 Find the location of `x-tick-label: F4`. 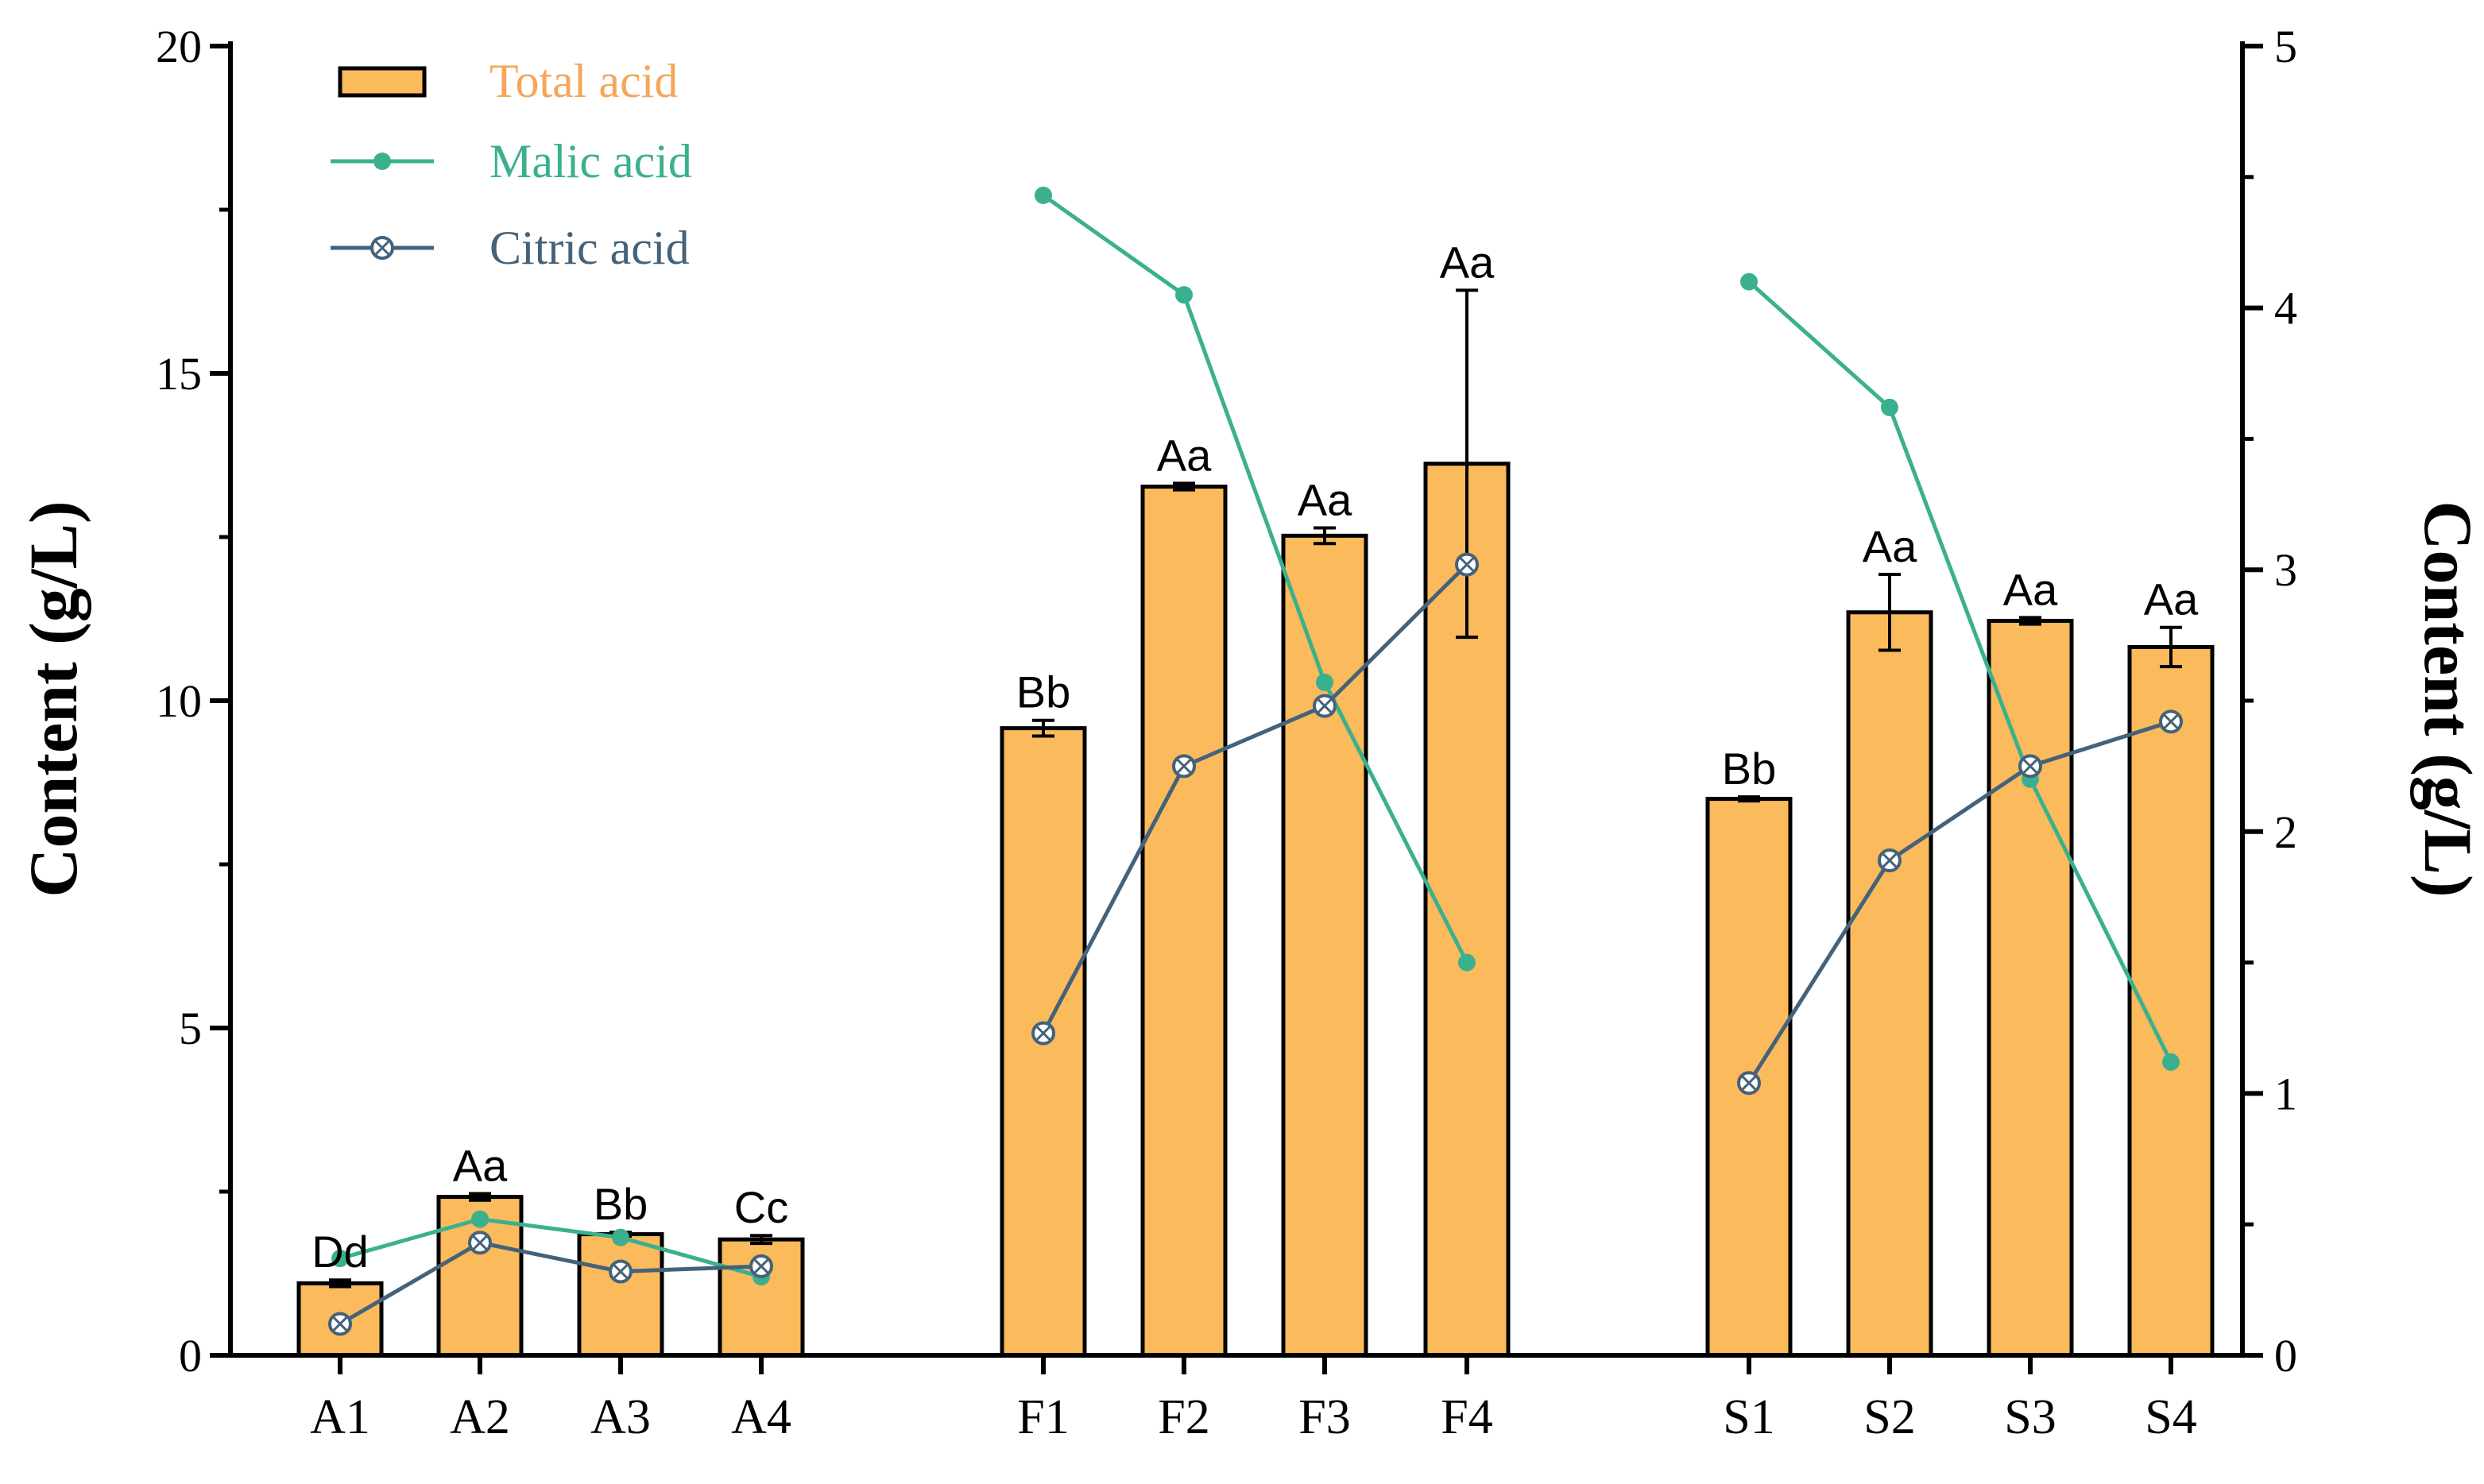

x-tick-label: F4 is located at coordinates (1466, 1417).